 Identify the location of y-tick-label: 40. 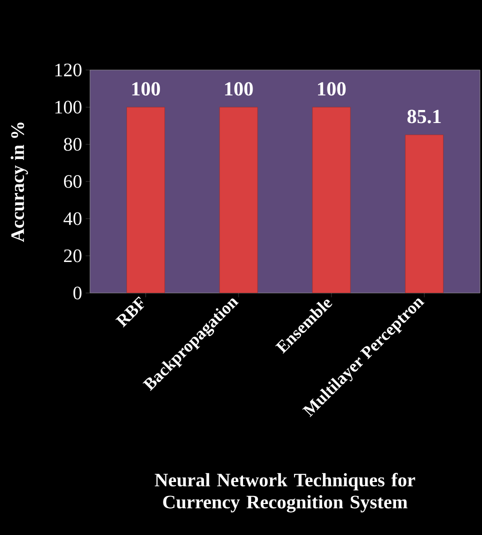
(73, 219).